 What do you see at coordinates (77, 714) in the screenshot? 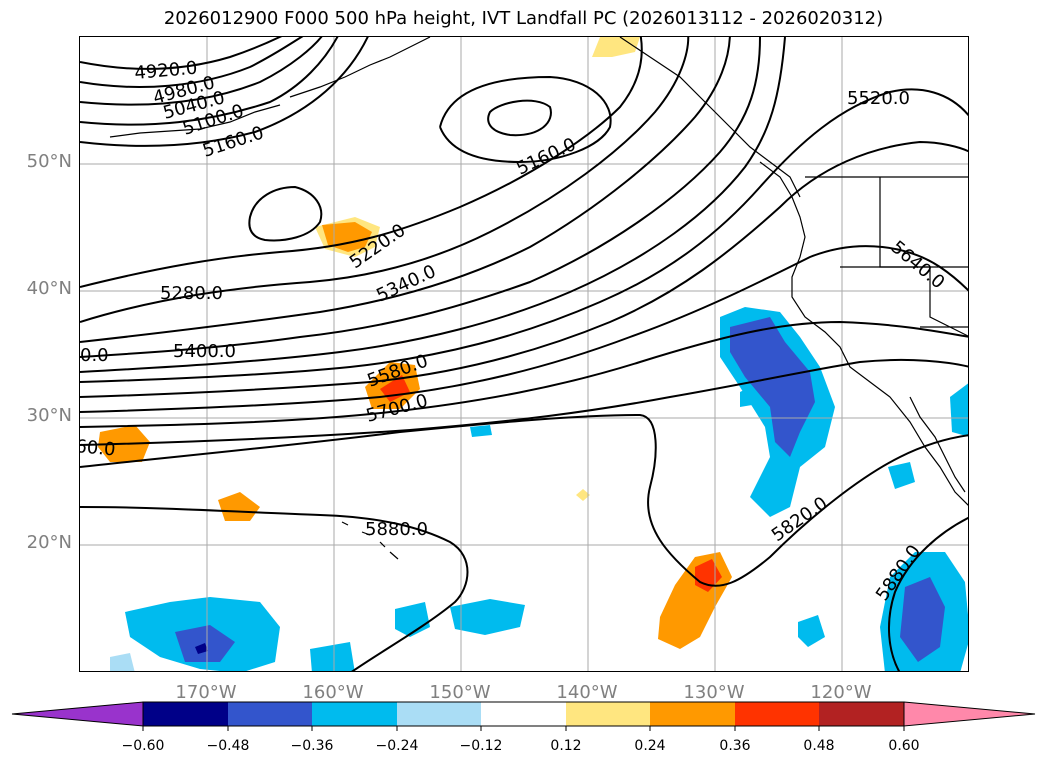
I see `colorbar-extend-low` at bounding box center [77, 714].